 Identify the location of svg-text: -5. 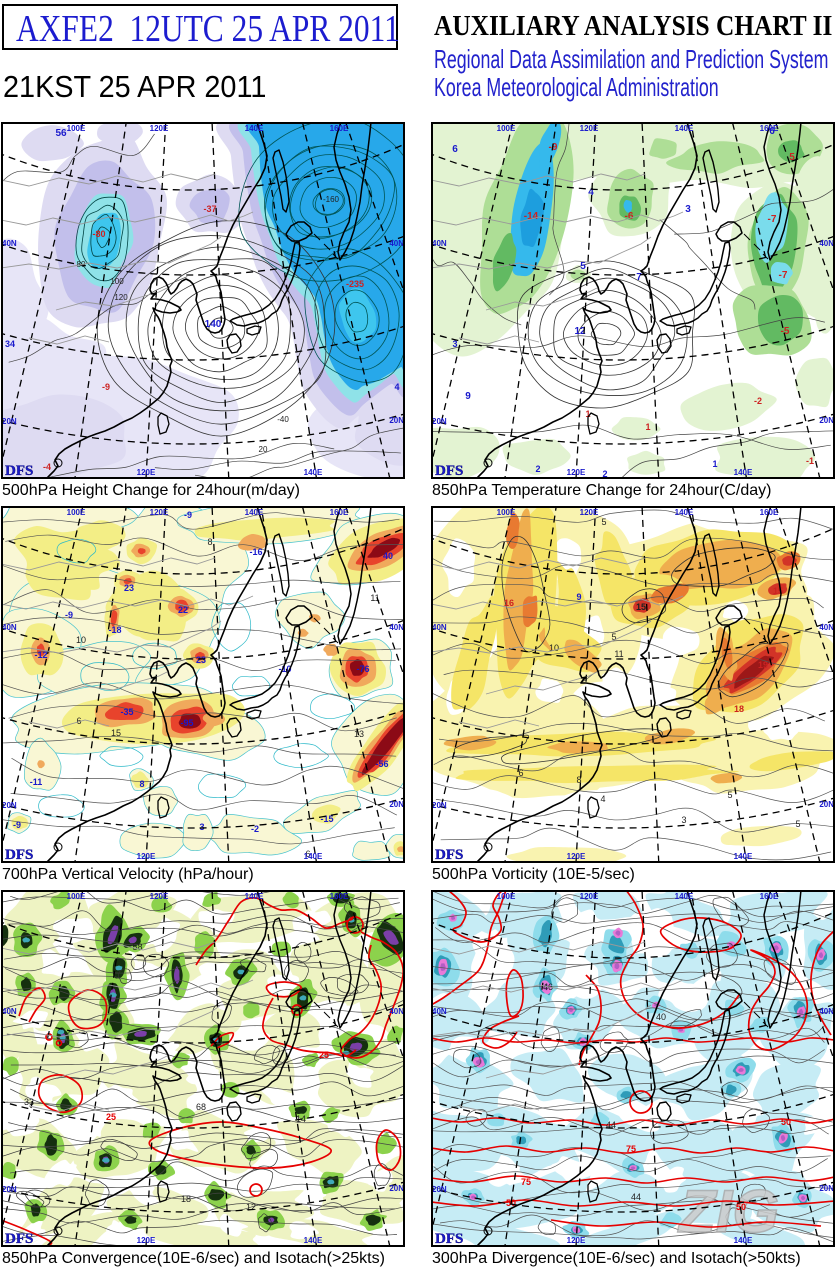
(785, 331).